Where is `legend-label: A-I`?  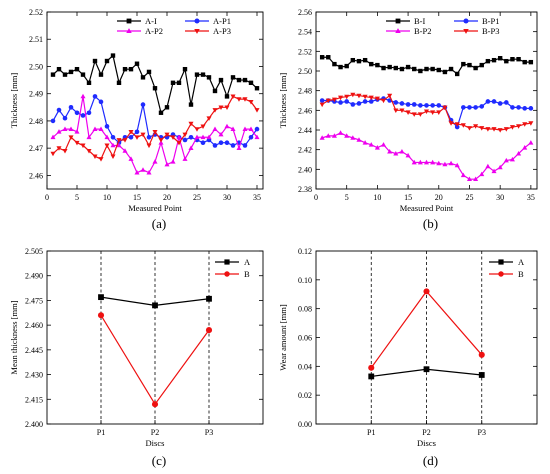
legend-label: A-I is located at coordinates (151, 21).